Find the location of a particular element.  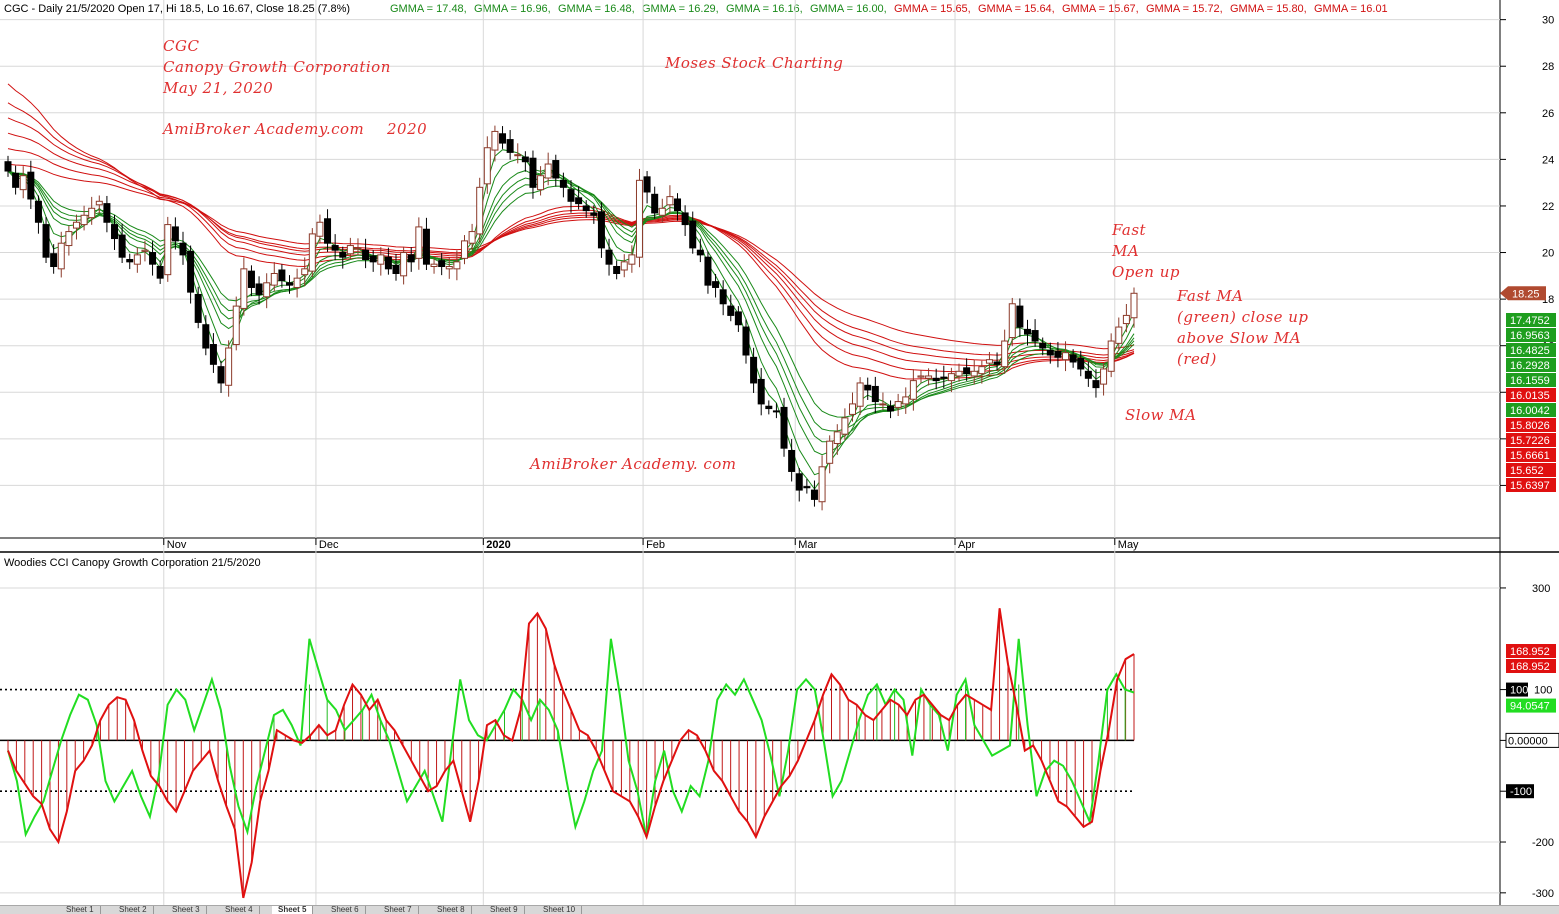

month-label: Mar is located at coordinates (807, 545).